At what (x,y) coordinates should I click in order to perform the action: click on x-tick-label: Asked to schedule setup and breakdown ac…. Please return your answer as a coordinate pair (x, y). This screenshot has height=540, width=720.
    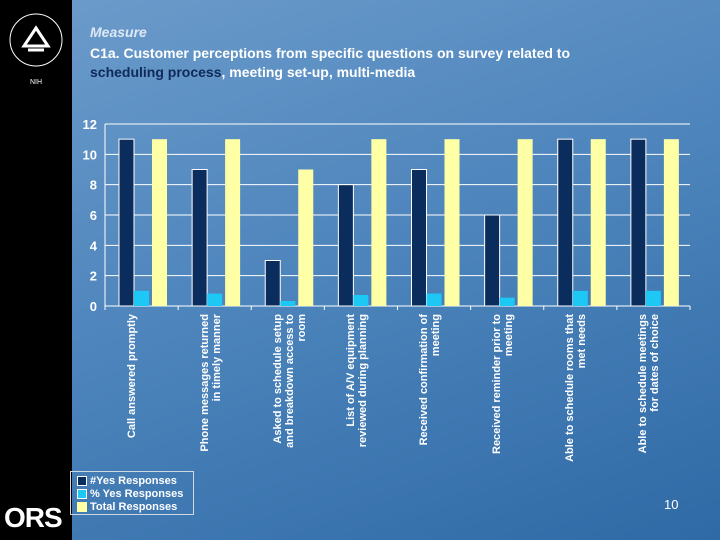
    Looking at the image, I should click on (289, 381).